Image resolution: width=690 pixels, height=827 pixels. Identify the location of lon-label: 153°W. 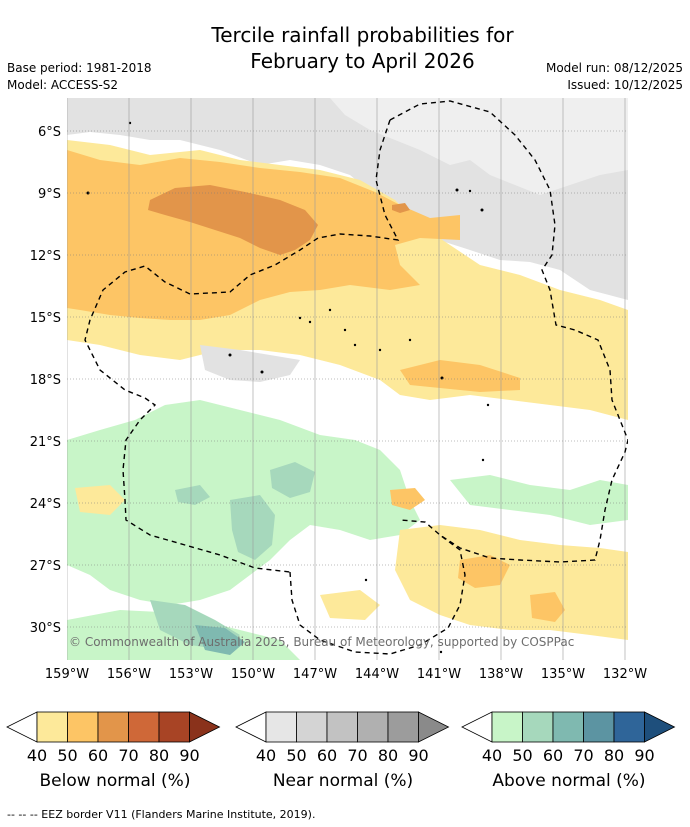
(191, 674).